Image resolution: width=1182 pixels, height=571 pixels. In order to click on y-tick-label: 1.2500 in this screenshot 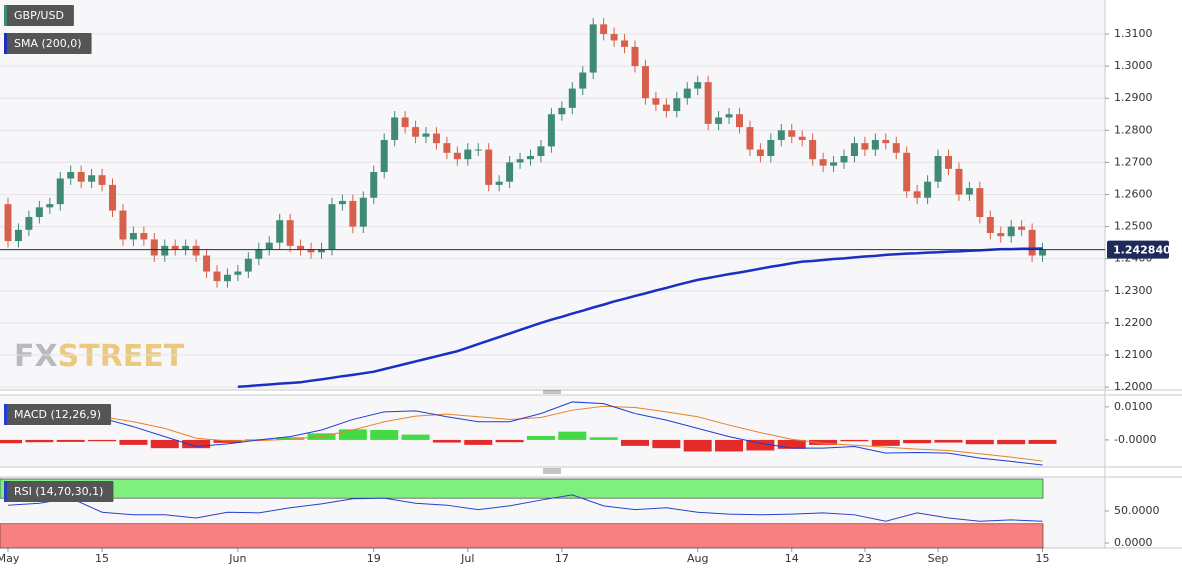, I will do `click(1133, 226)`.